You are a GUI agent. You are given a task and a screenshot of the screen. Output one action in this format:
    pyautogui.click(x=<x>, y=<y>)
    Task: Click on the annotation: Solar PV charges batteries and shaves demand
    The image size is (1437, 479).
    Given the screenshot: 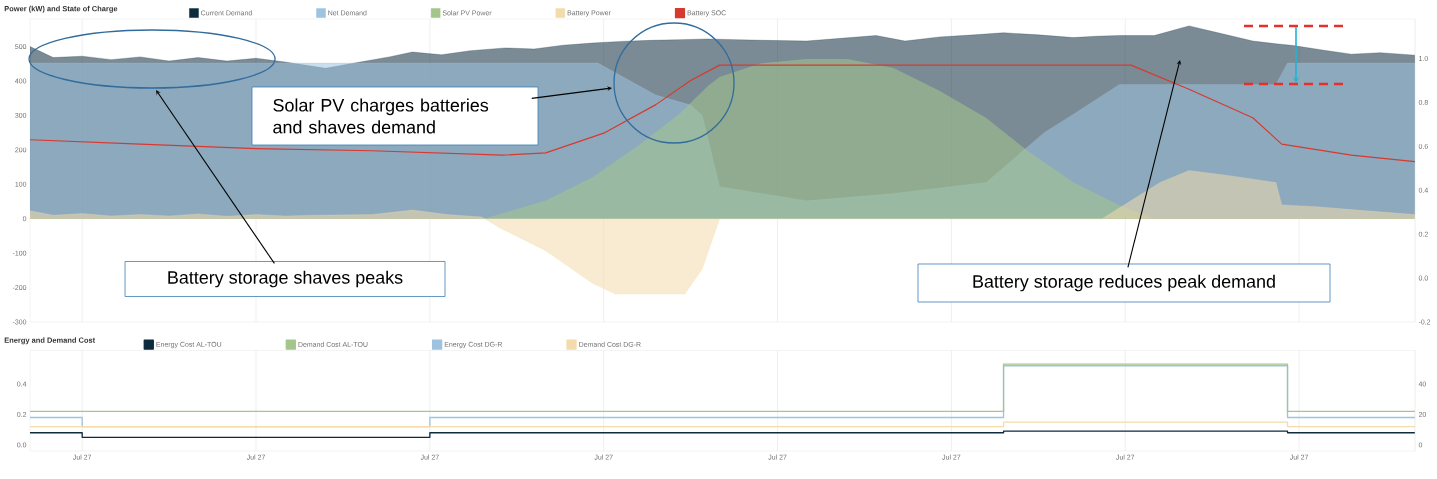 What is the action you would take?
    pyautogui.click(x=381, y=116)
    